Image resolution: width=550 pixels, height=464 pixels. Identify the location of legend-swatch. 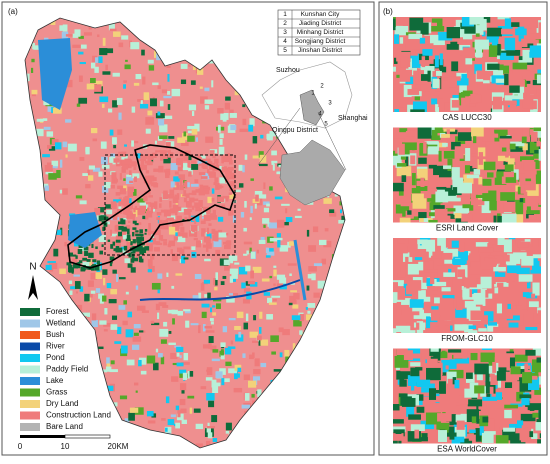
(30, 427).